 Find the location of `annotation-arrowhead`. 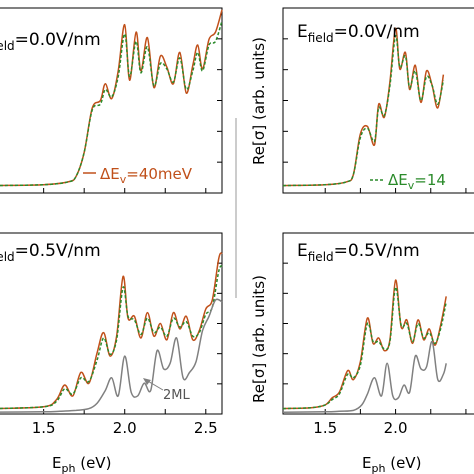

annotation-arrowhead is located at coordinates (147, 381).